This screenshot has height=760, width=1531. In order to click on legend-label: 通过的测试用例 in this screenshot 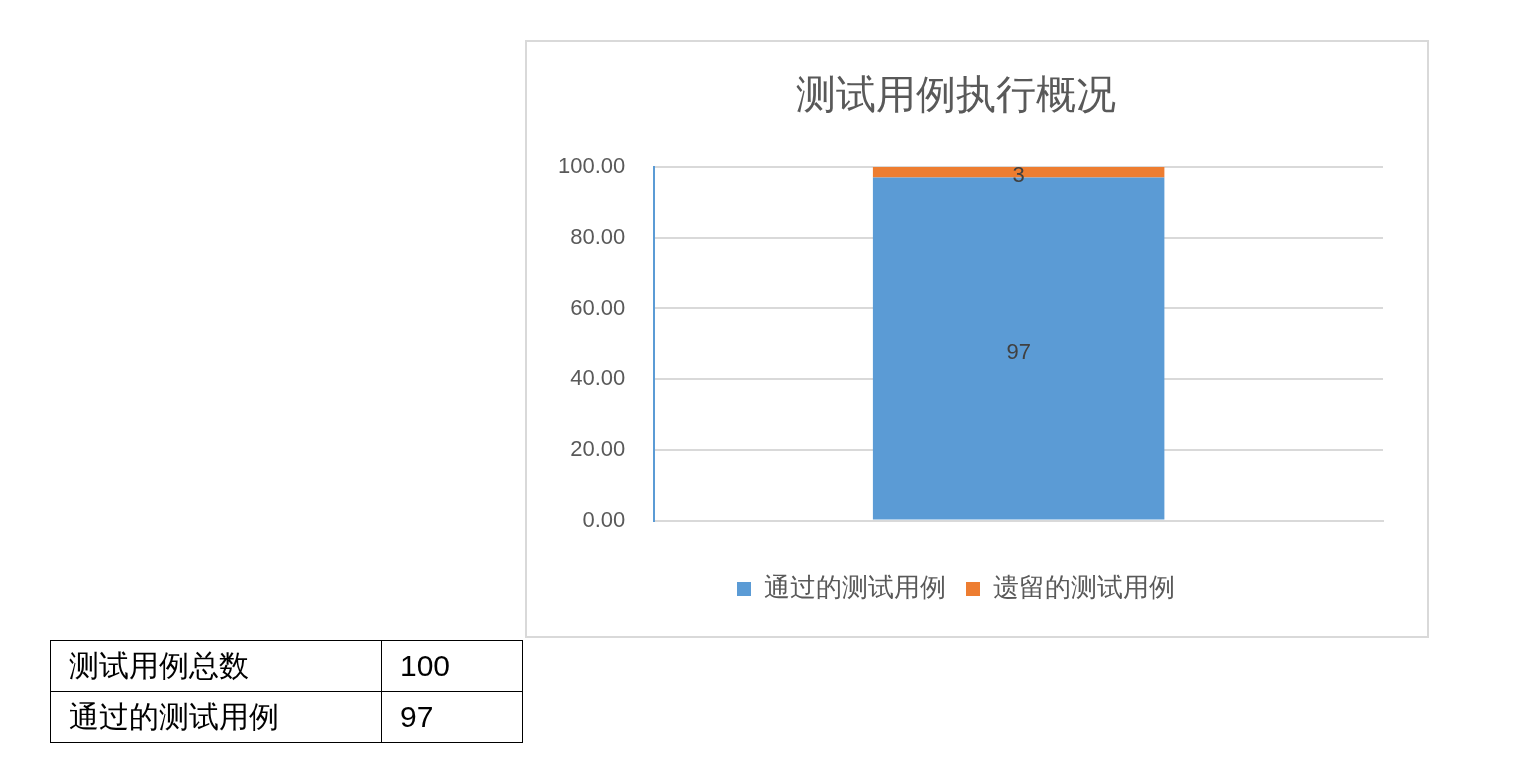, I will do `click(855, 587)`.